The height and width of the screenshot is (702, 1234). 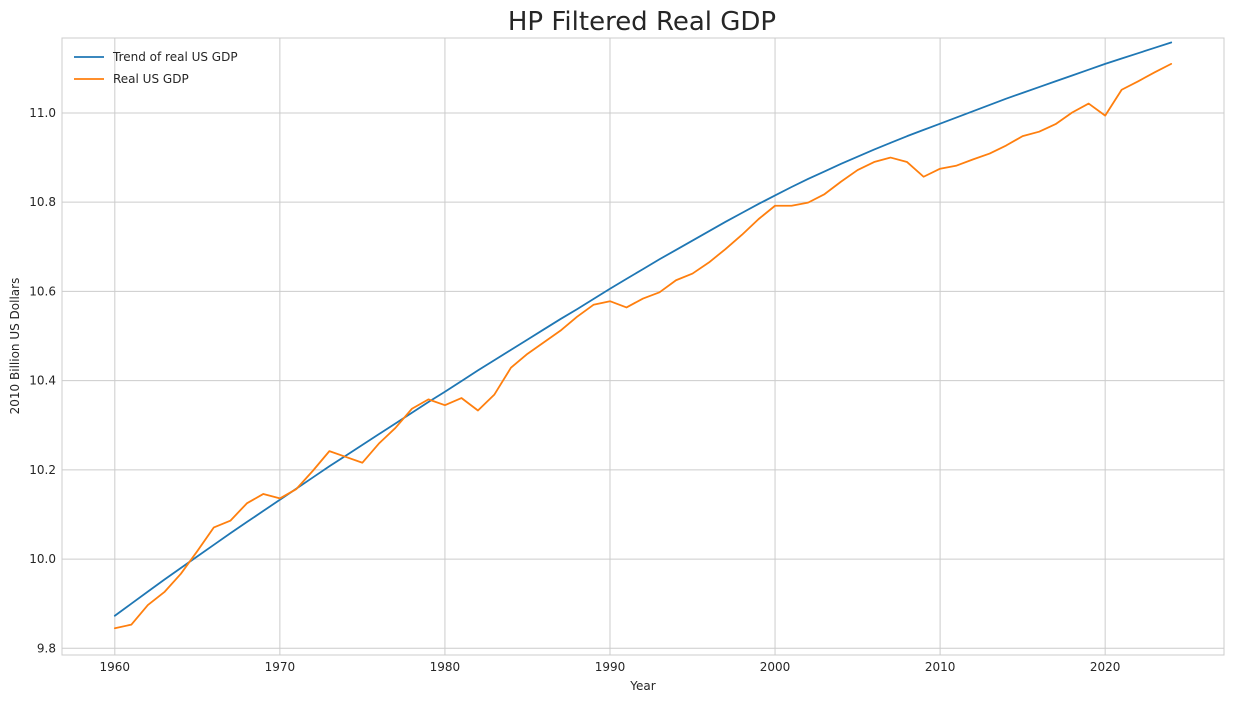 What do you see at coordinates (42, 559) in the screenshot?
I see `y-tick-label: 10.0` at bounding box center [42, 559].